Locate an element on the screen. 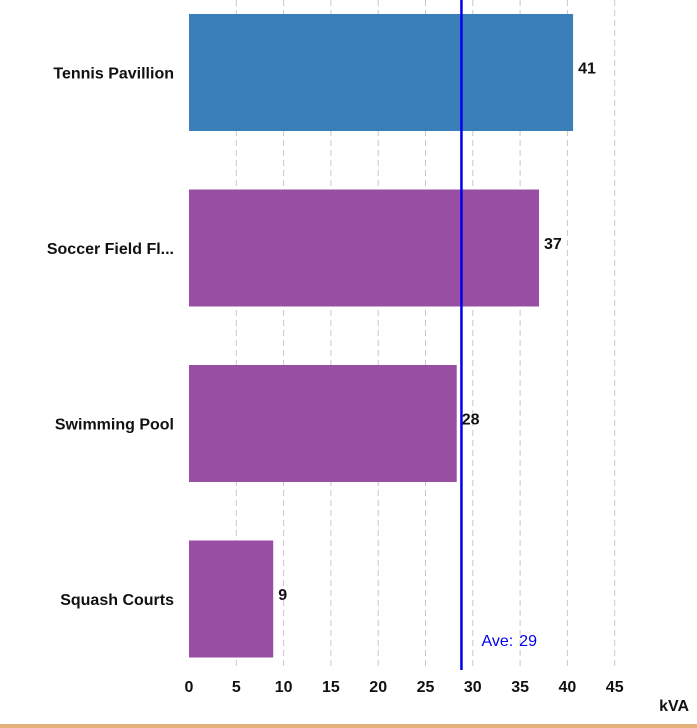 This screenshot has height=728, width=697. value-label-0: 41 is located at coordinates (587, 69).